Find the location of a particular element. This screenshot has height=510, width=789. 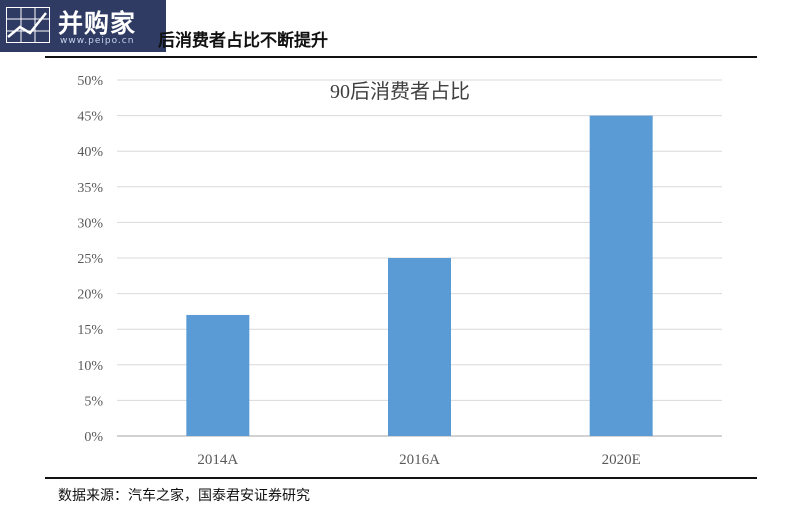

x-axis: 2014A 2016A 2020E is located at coordinates (418, 460).